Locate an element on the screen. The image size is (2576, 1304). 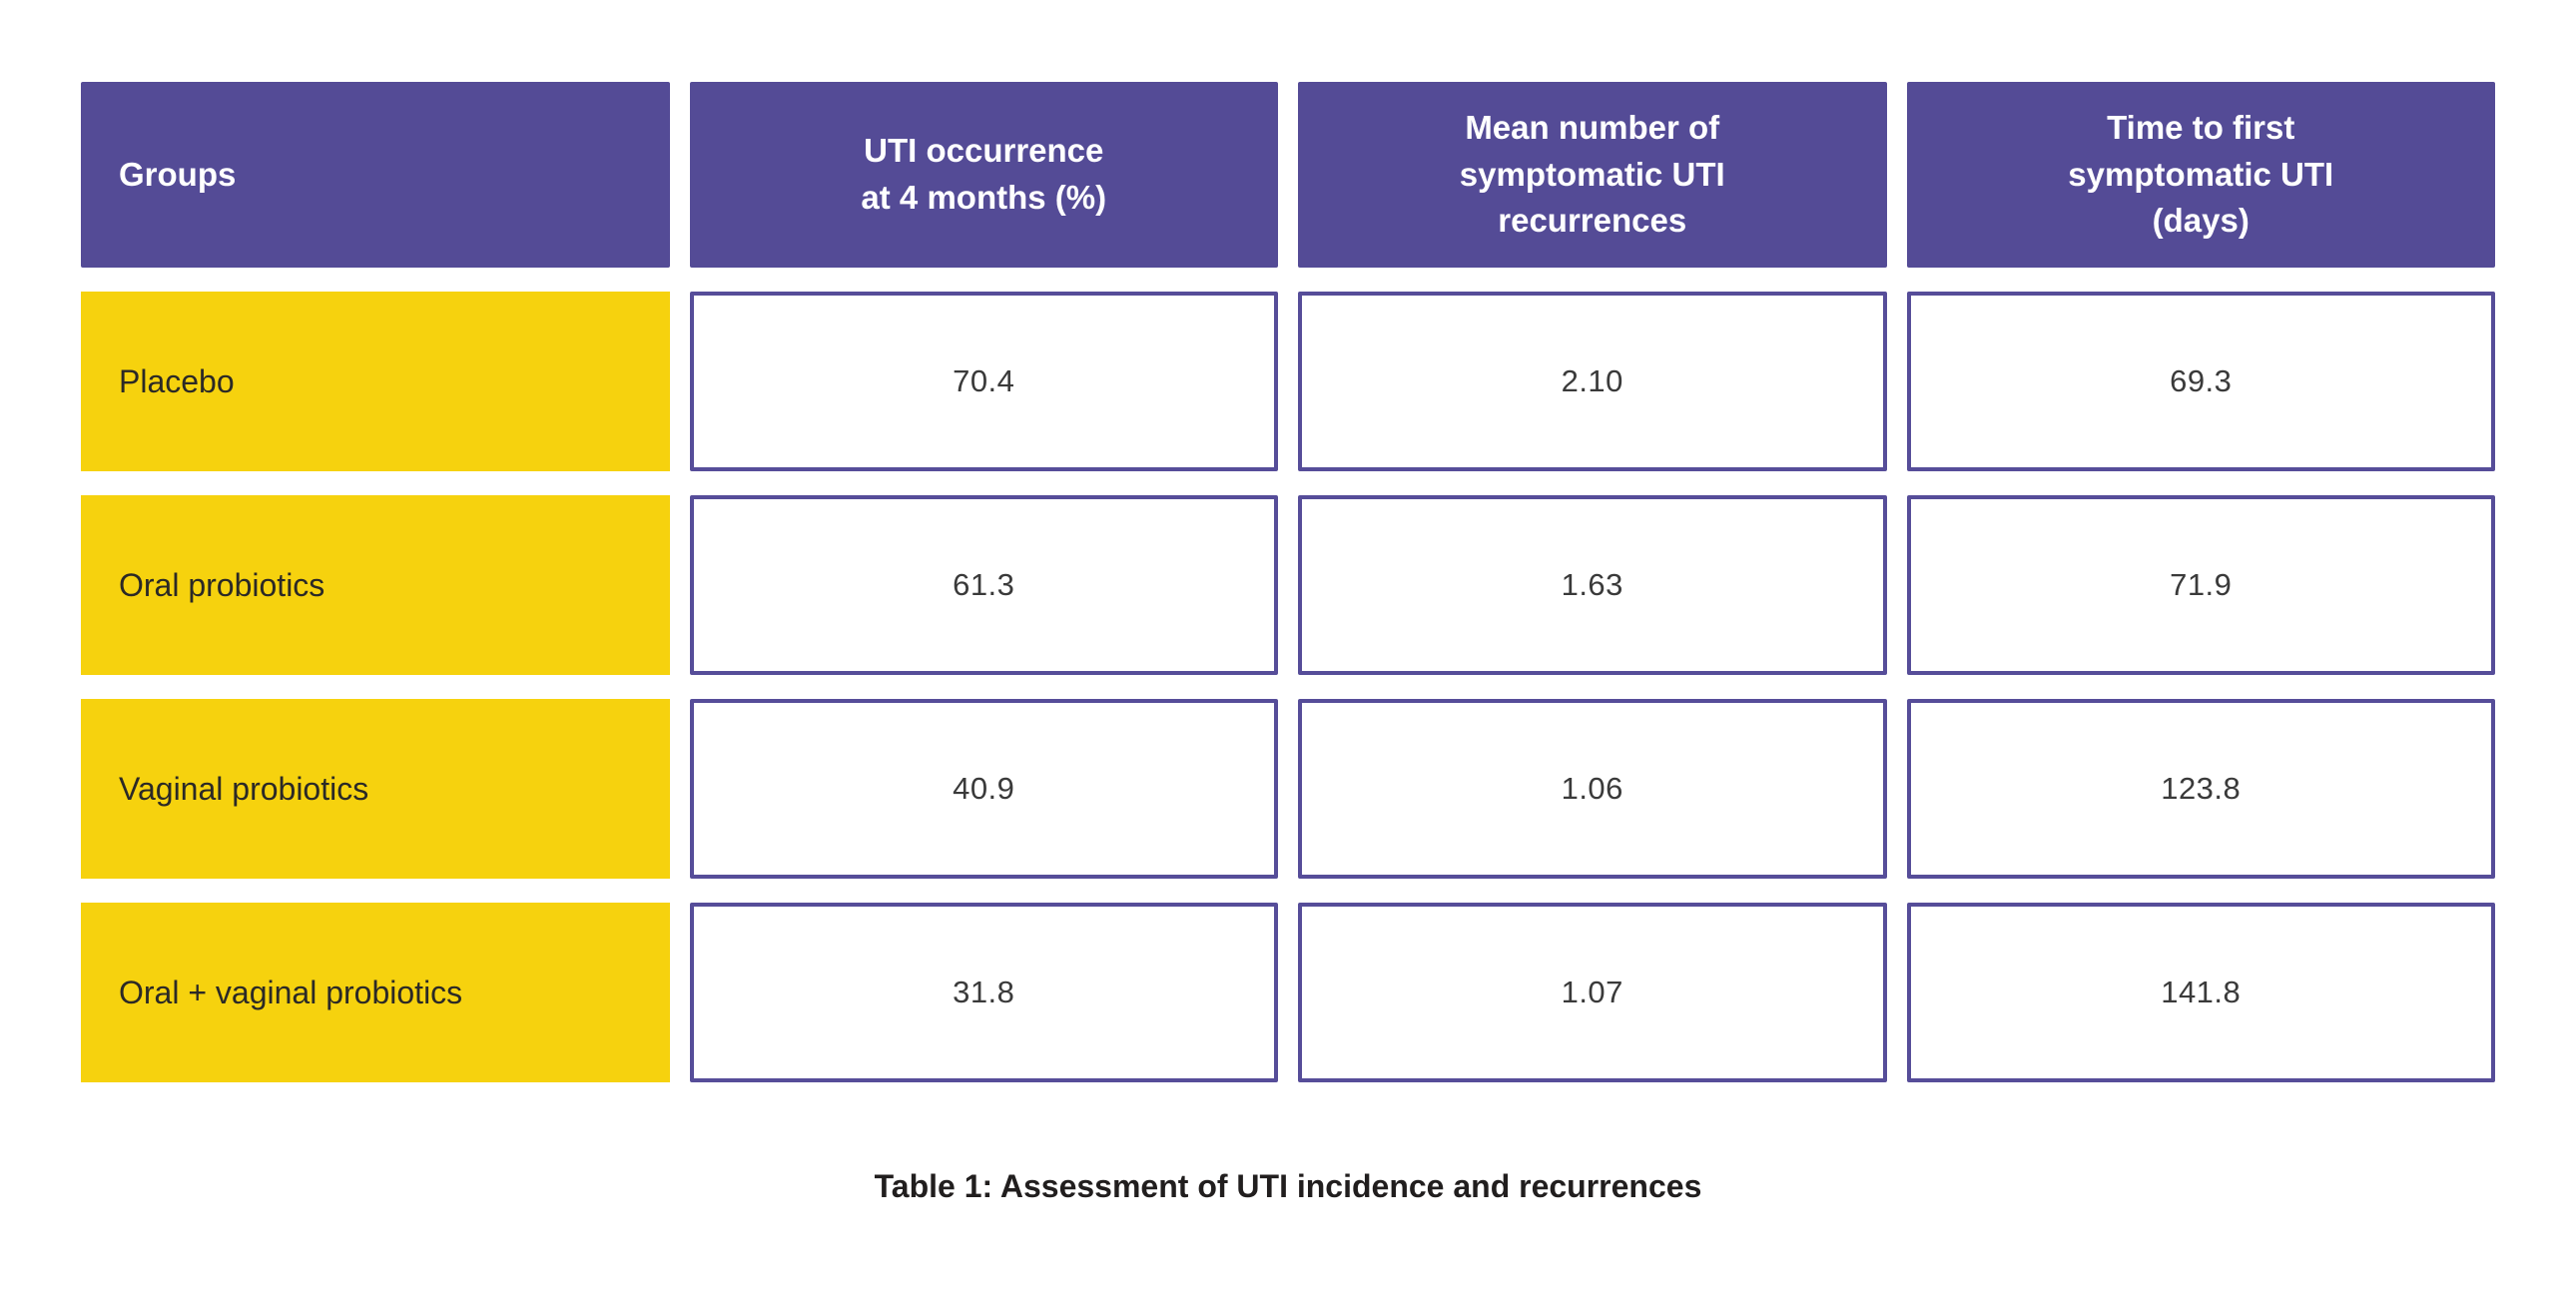
column-header-uti-occurrence: UTI occurrence at 4 months (%) is located at coordinates (984, 175).